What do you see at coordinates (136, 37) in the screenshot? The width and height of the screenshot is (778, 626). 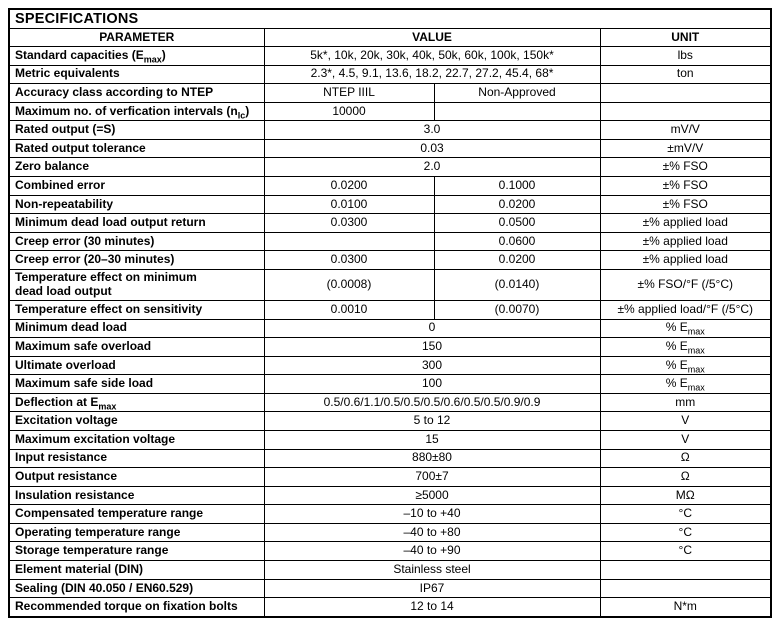 I see `header-parameter: PARAMETER` at bounding box center [136, 37].